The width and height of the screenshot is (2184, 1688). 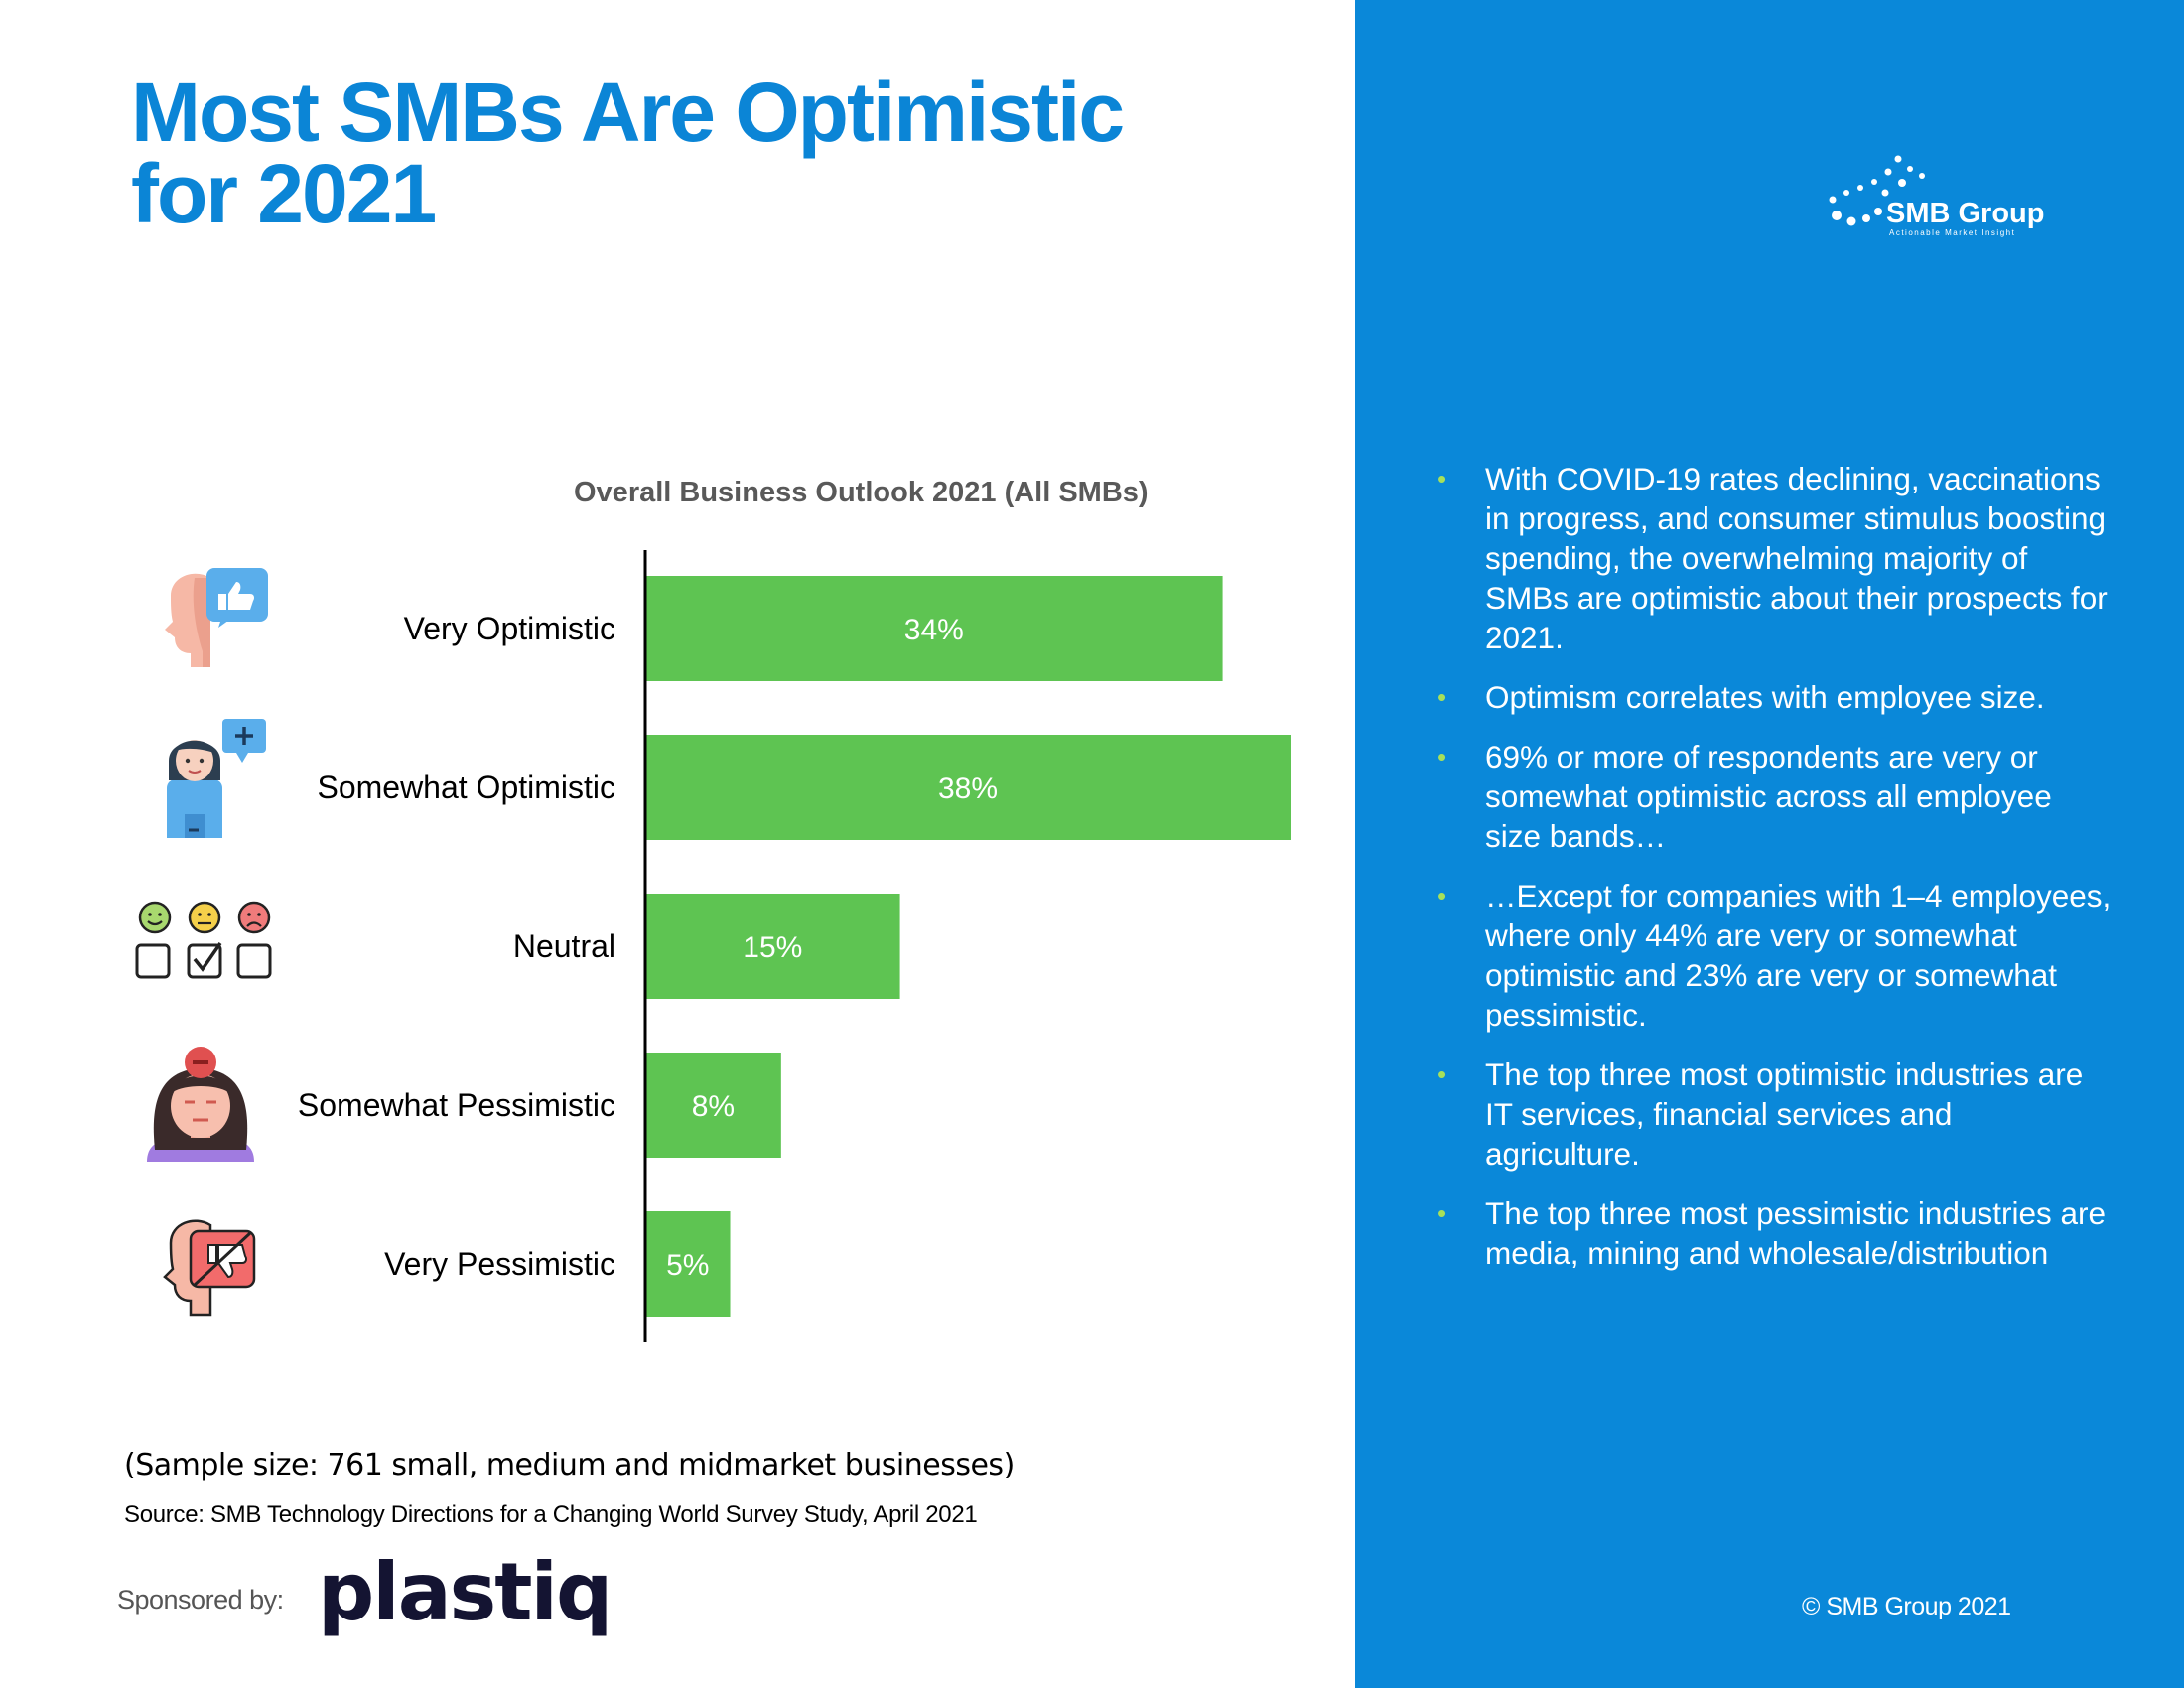 I want to click on chart-title: Overall Business Outlook 2021 (All SMBs), so click(x=861, y=492).